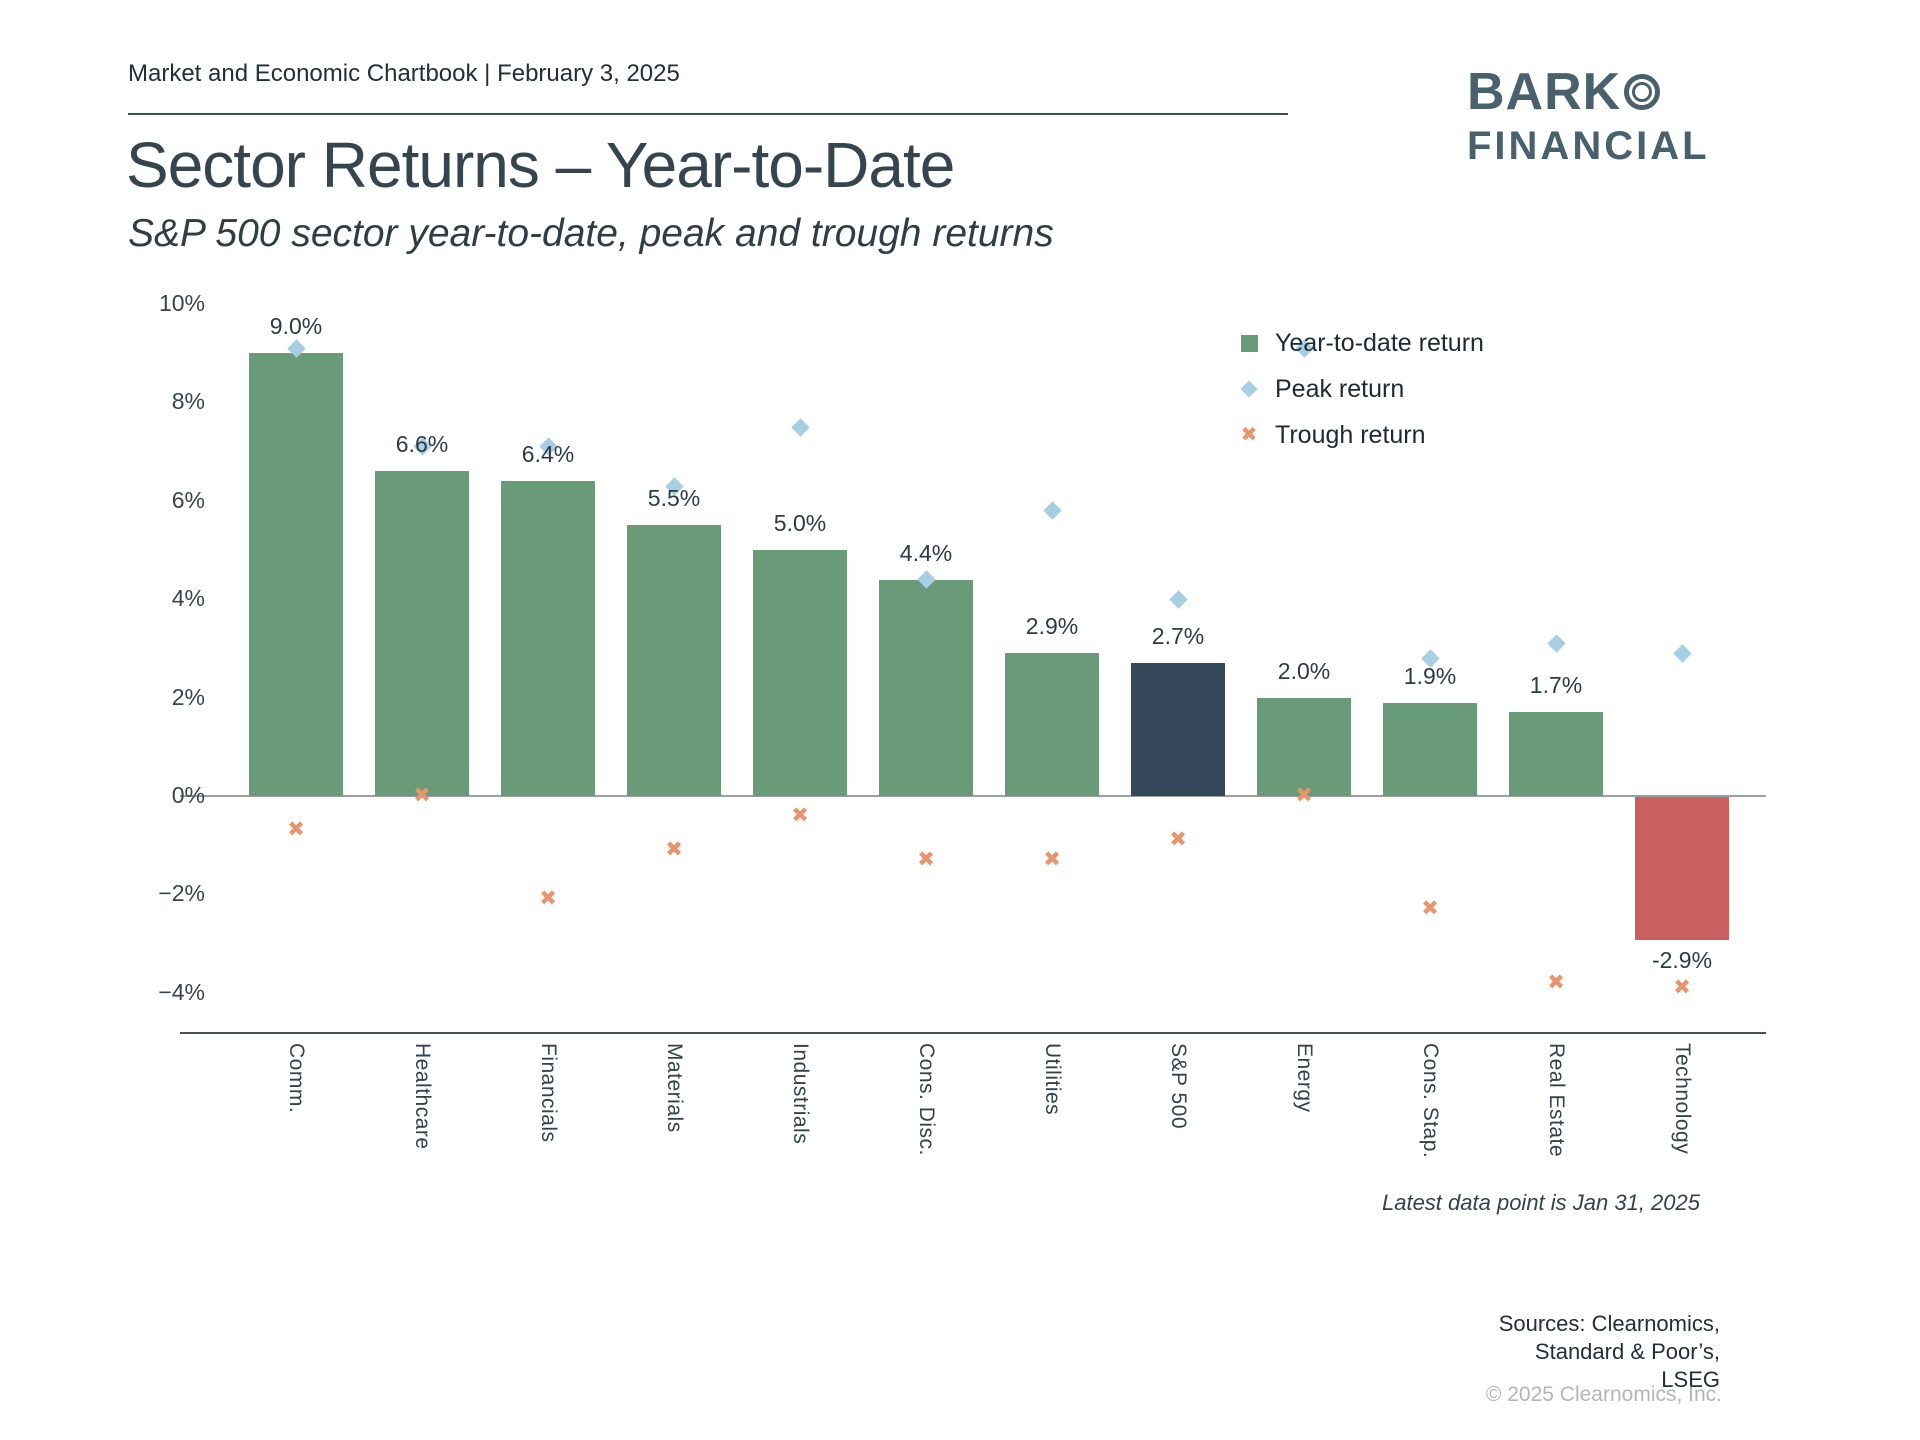 This screenshot has height=1440, width=1920. What do you see at coordinates (1304, 746) in the screenshot?
I see `bar-Energy` at bounding box center [1304, 746].